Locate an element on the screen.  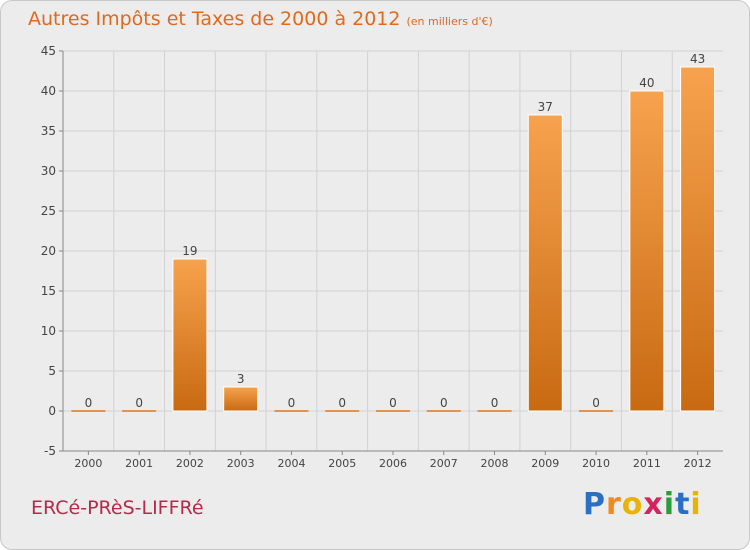
x-tick-label: 2005 is located at coordinates (342, 463).